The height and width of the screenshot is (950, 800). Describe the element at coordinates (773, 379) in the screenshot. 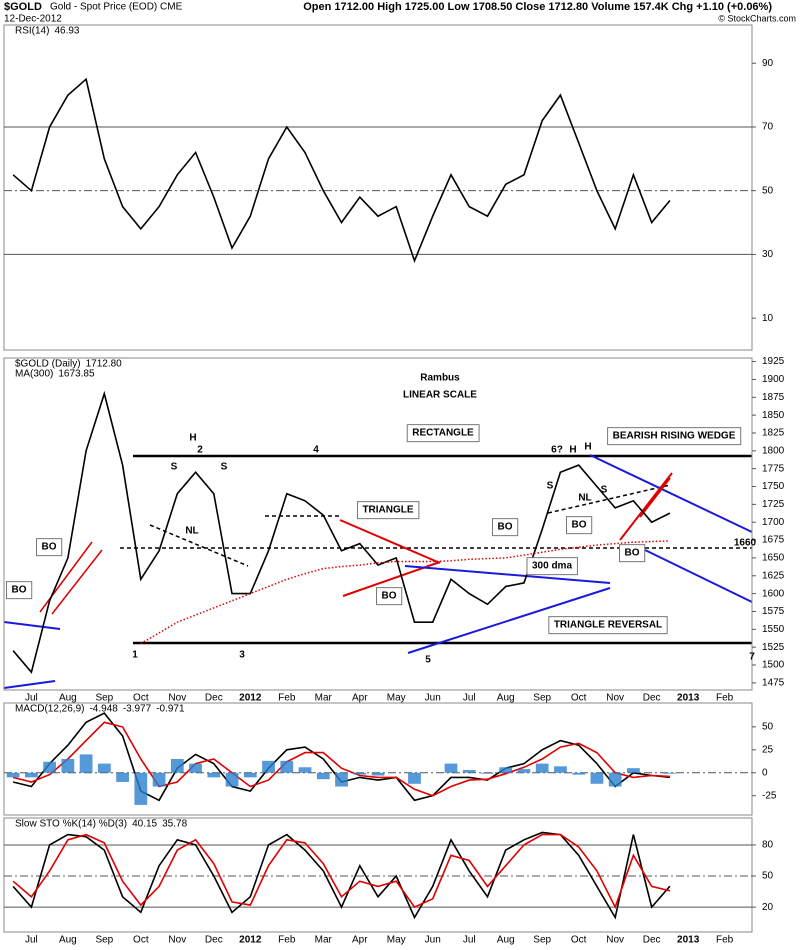

I see `y-tick-label: 1900` at that location.